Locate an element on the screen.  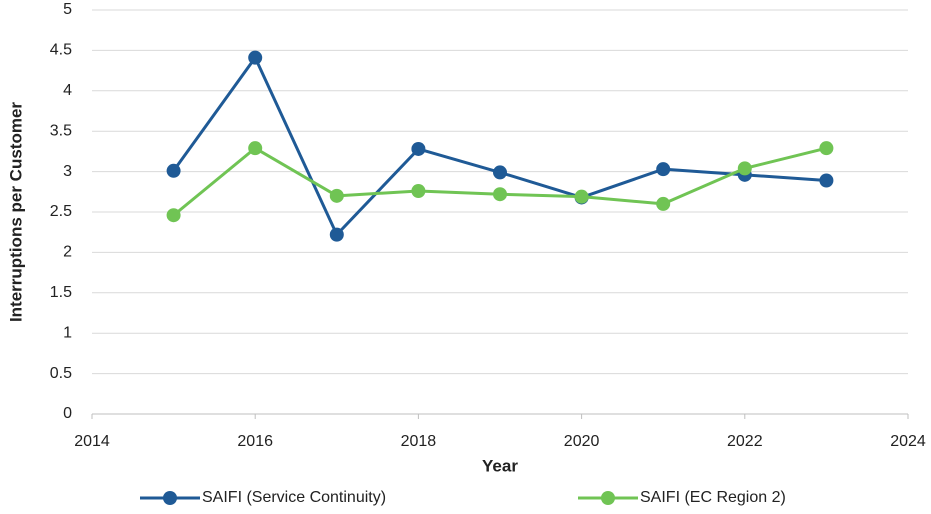
x-tick-label: 2016 is located at coordinates (255, 441).